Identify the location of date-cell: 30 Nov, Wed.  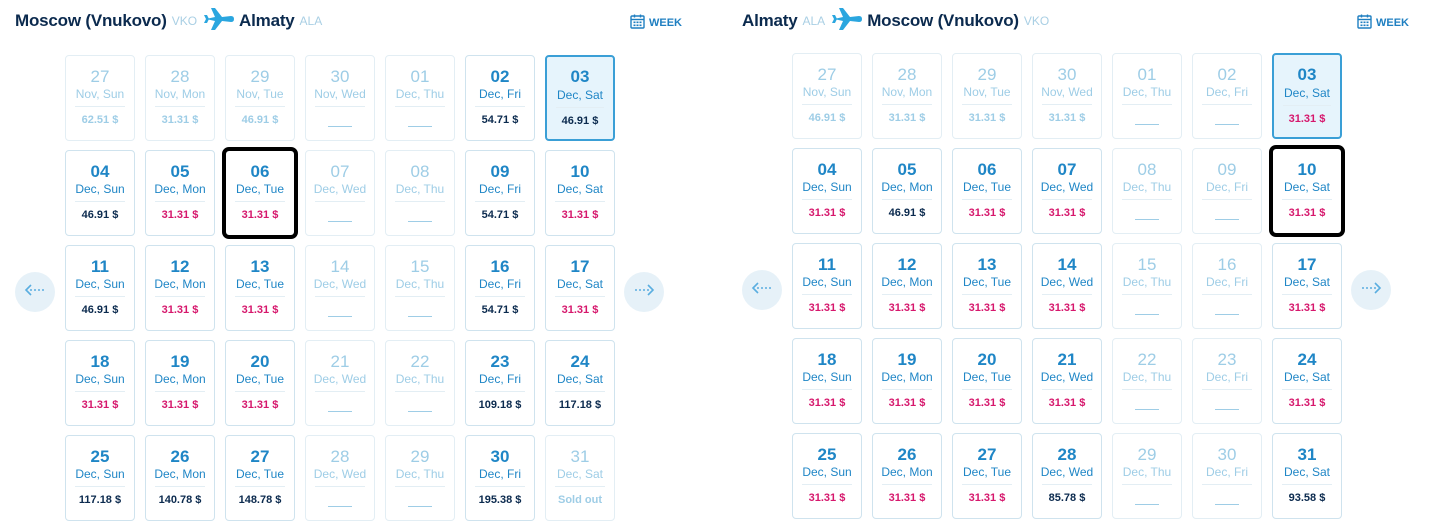
(340, 98).